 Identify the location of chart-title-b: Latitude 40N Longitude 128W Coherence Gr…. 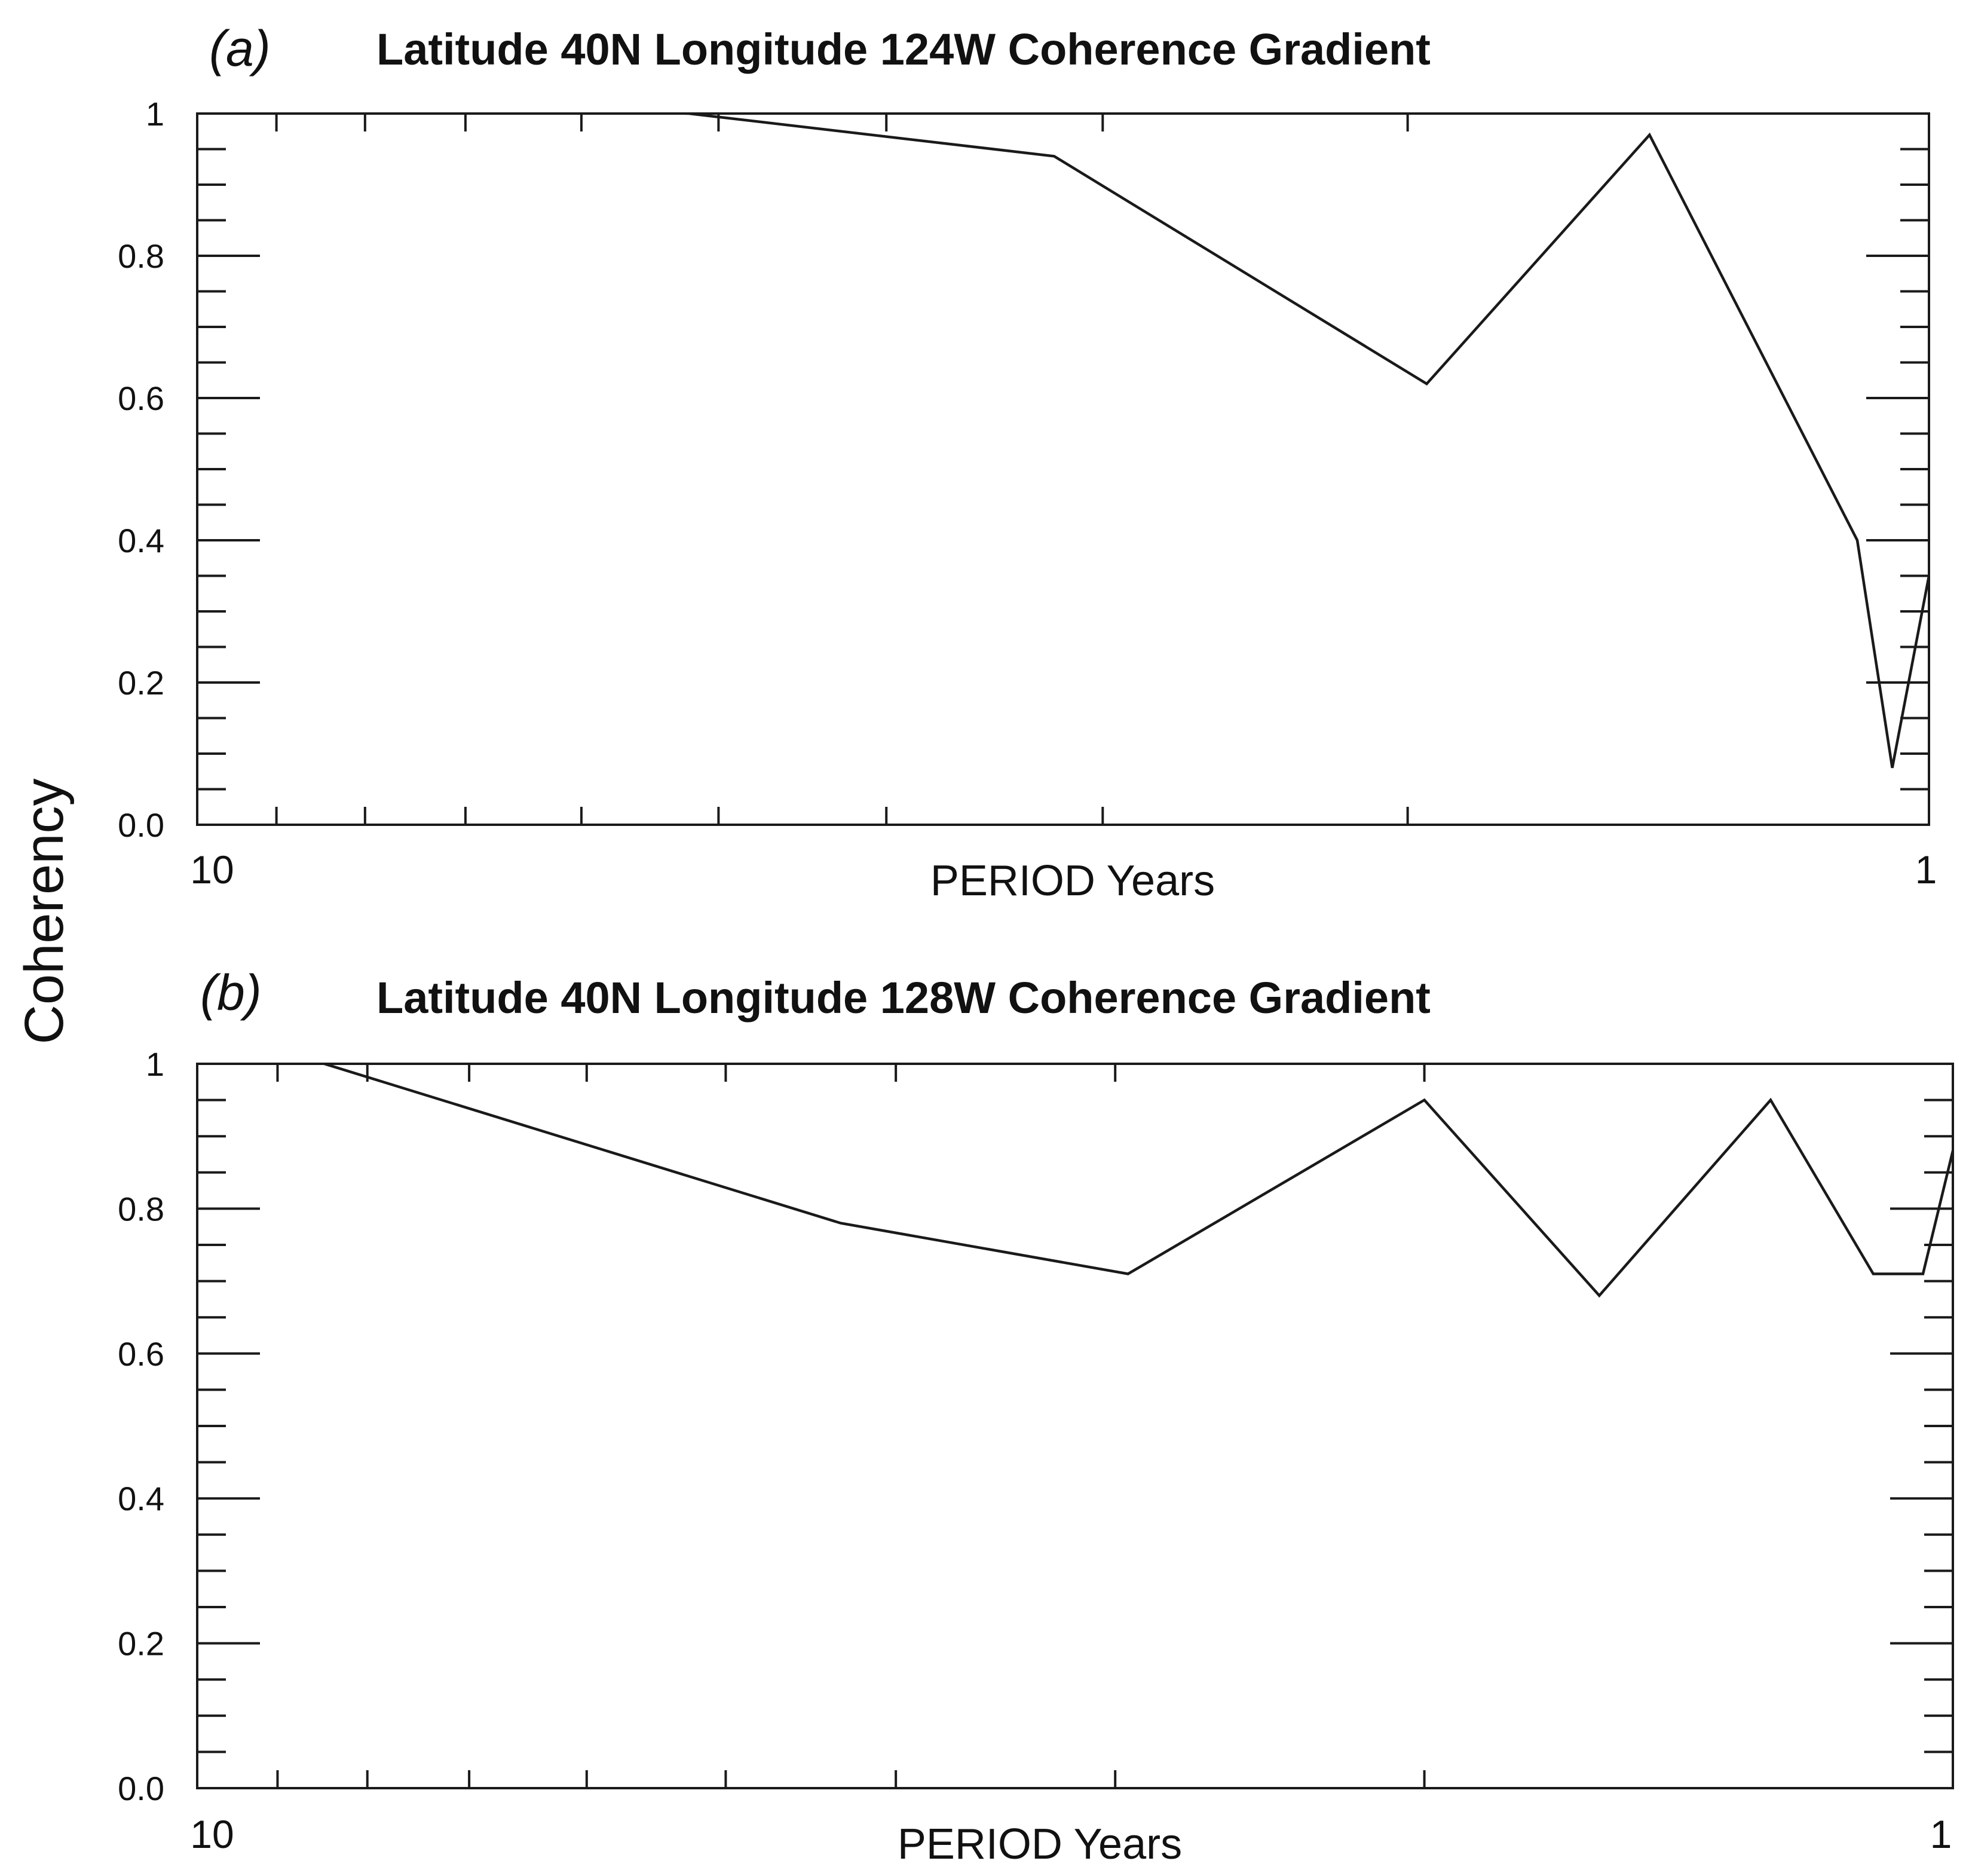
(903, 998).